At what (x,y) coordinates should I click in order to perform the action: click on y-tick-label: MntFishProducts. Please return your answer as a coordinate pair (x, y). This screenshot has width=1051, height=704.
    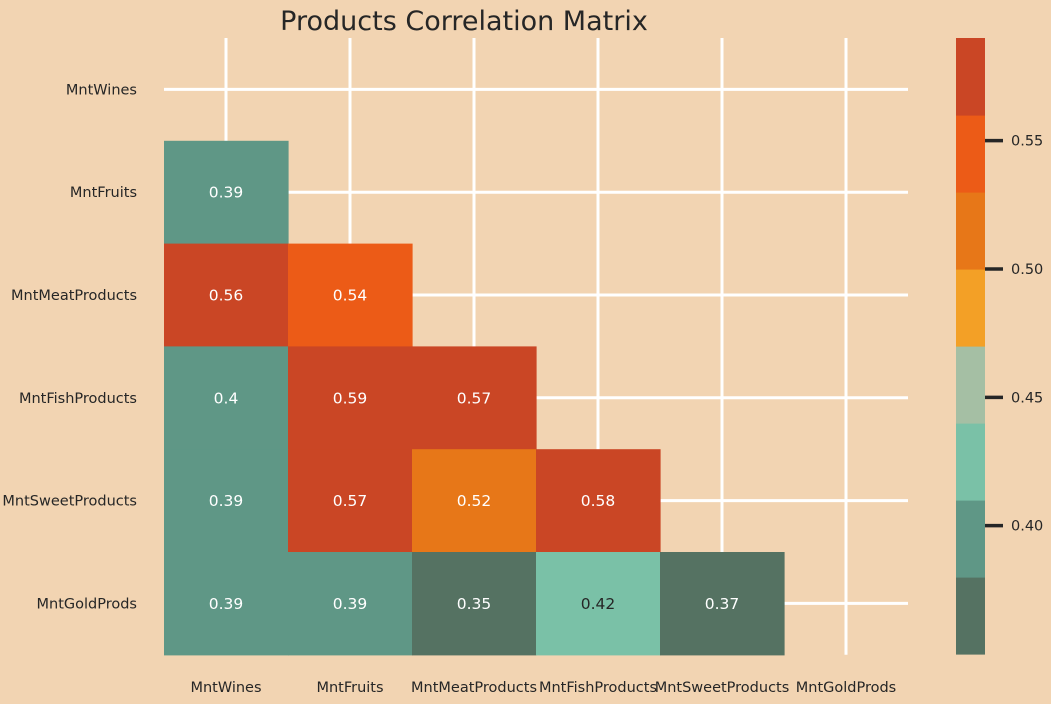
    Looking at the image, I should click on (78, 399).